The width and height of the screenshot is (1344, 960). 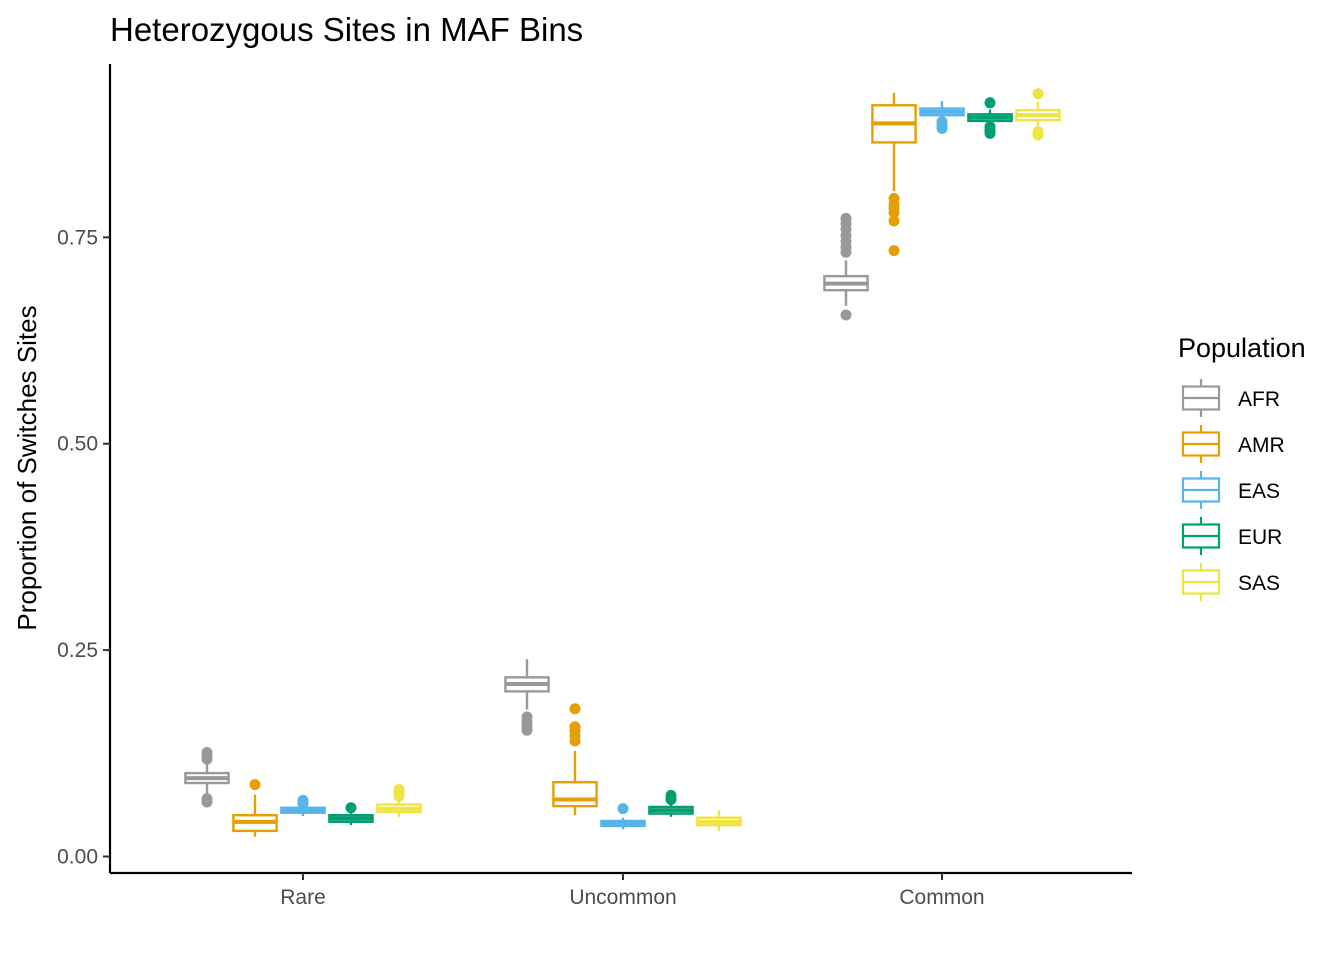 What do you see at coordinates (575, 759) in the screenshot?
I see `box-amr-uncommon` at bounding box center [575, 759].